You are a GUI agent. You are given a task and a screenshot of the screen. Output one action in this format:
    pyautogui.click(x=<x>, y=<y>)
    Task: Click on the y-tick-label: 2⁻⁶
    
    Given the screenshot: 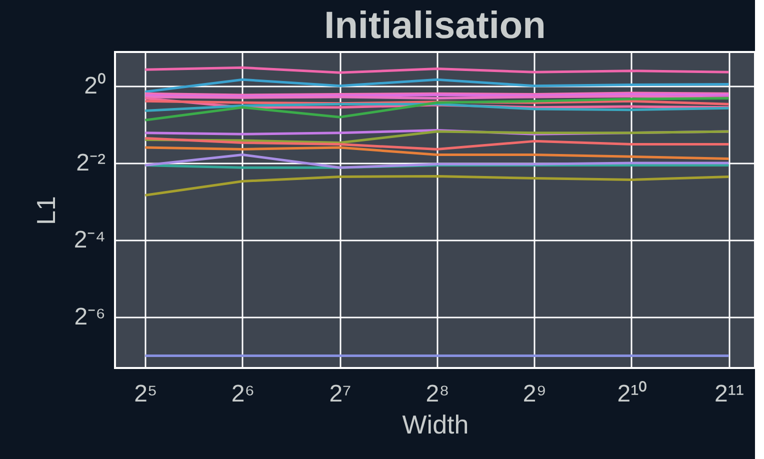 What is the action you would take?
    pyautogui.click(x=90, y=317)
    